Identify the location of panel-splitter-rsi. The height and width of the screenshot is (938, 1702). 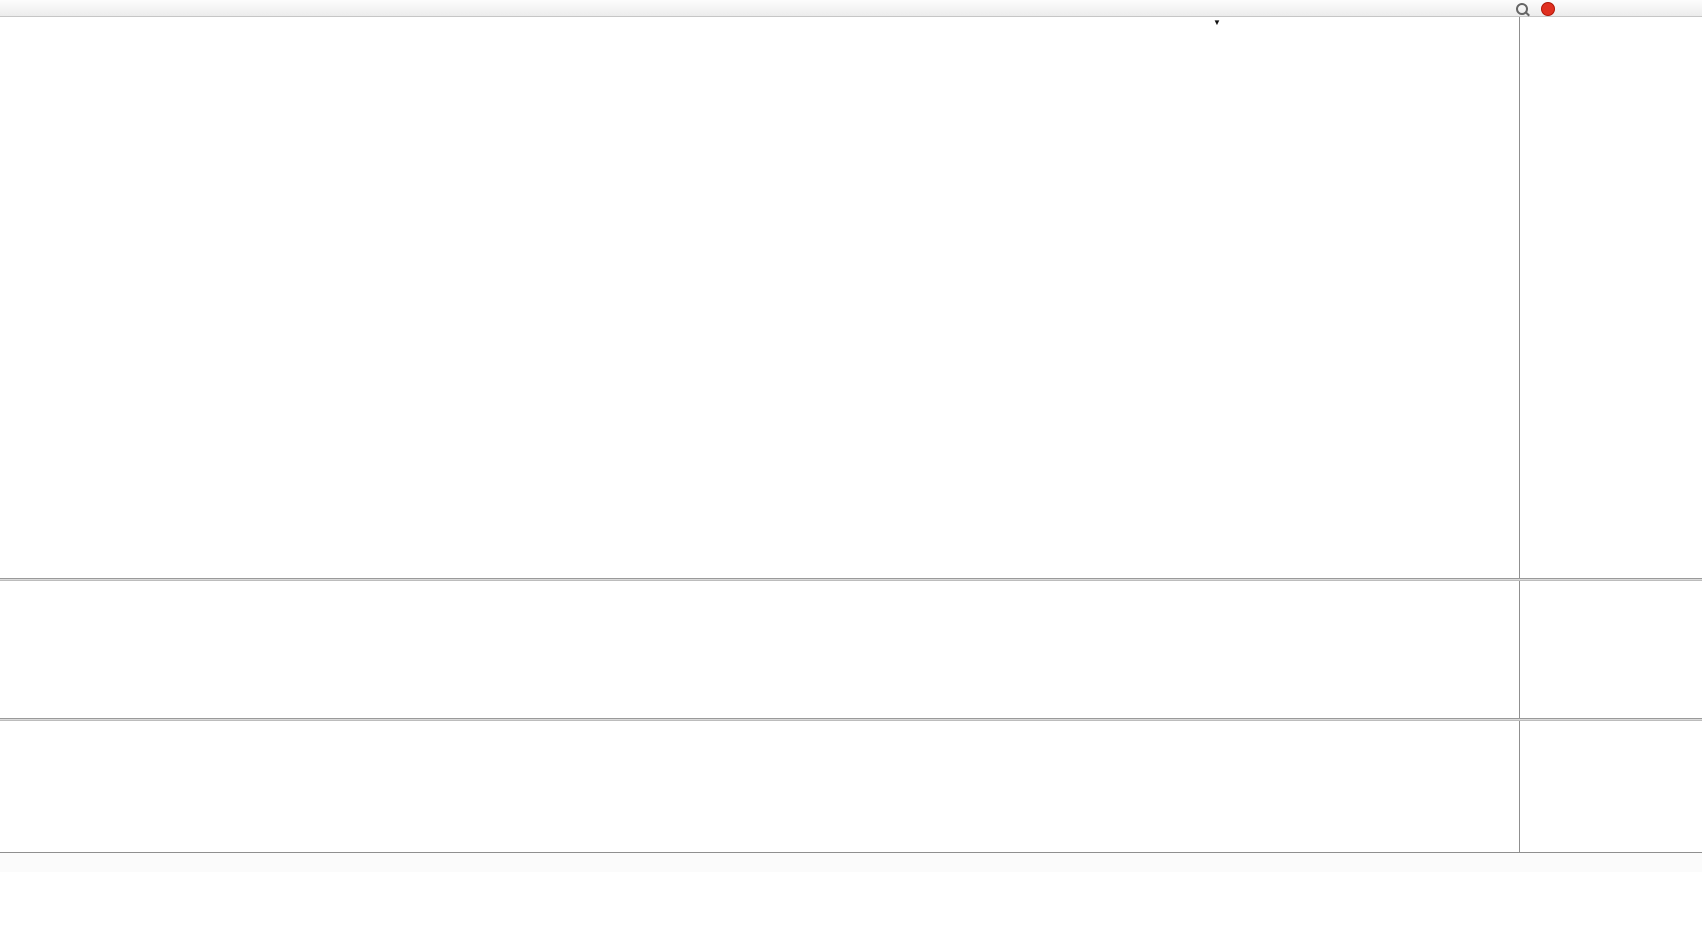
(851, 719).